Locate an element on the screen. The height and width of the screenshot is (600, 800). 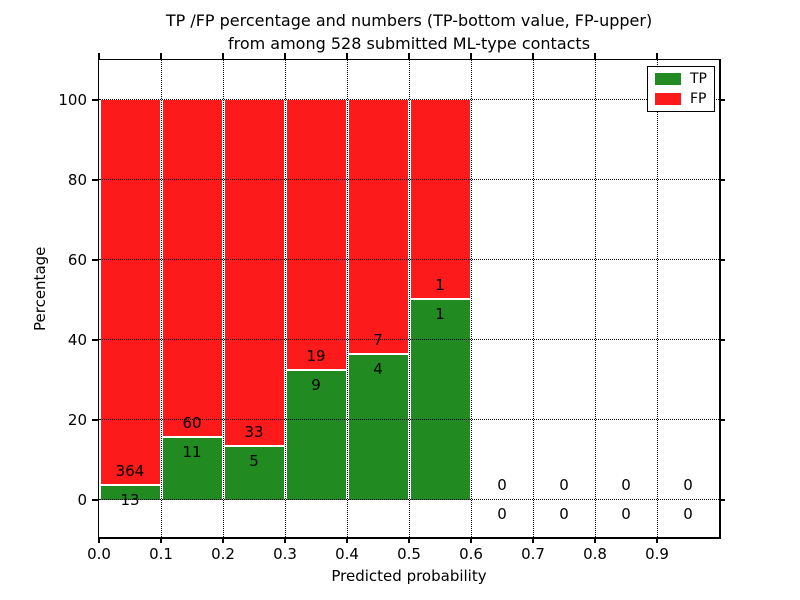
x-tick-label: 0.4 is located at coordinates (347, 554).